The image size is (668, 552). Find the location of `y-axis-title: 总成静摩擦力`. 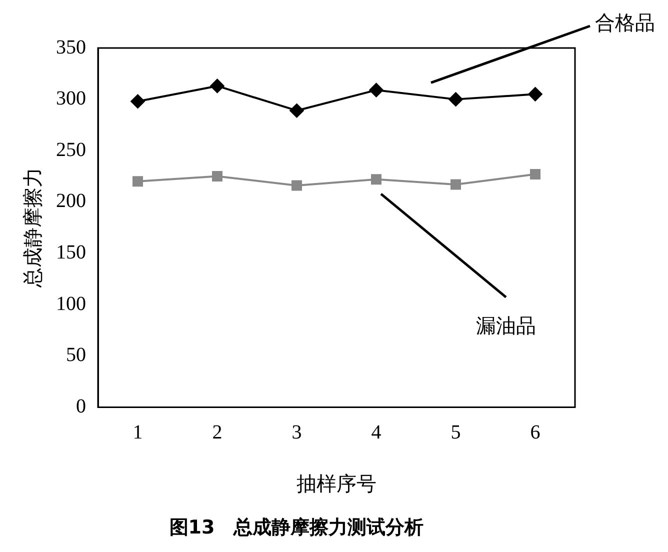

y-axis-title: 总成静摩擦力 is located at coordinates (33, 228).